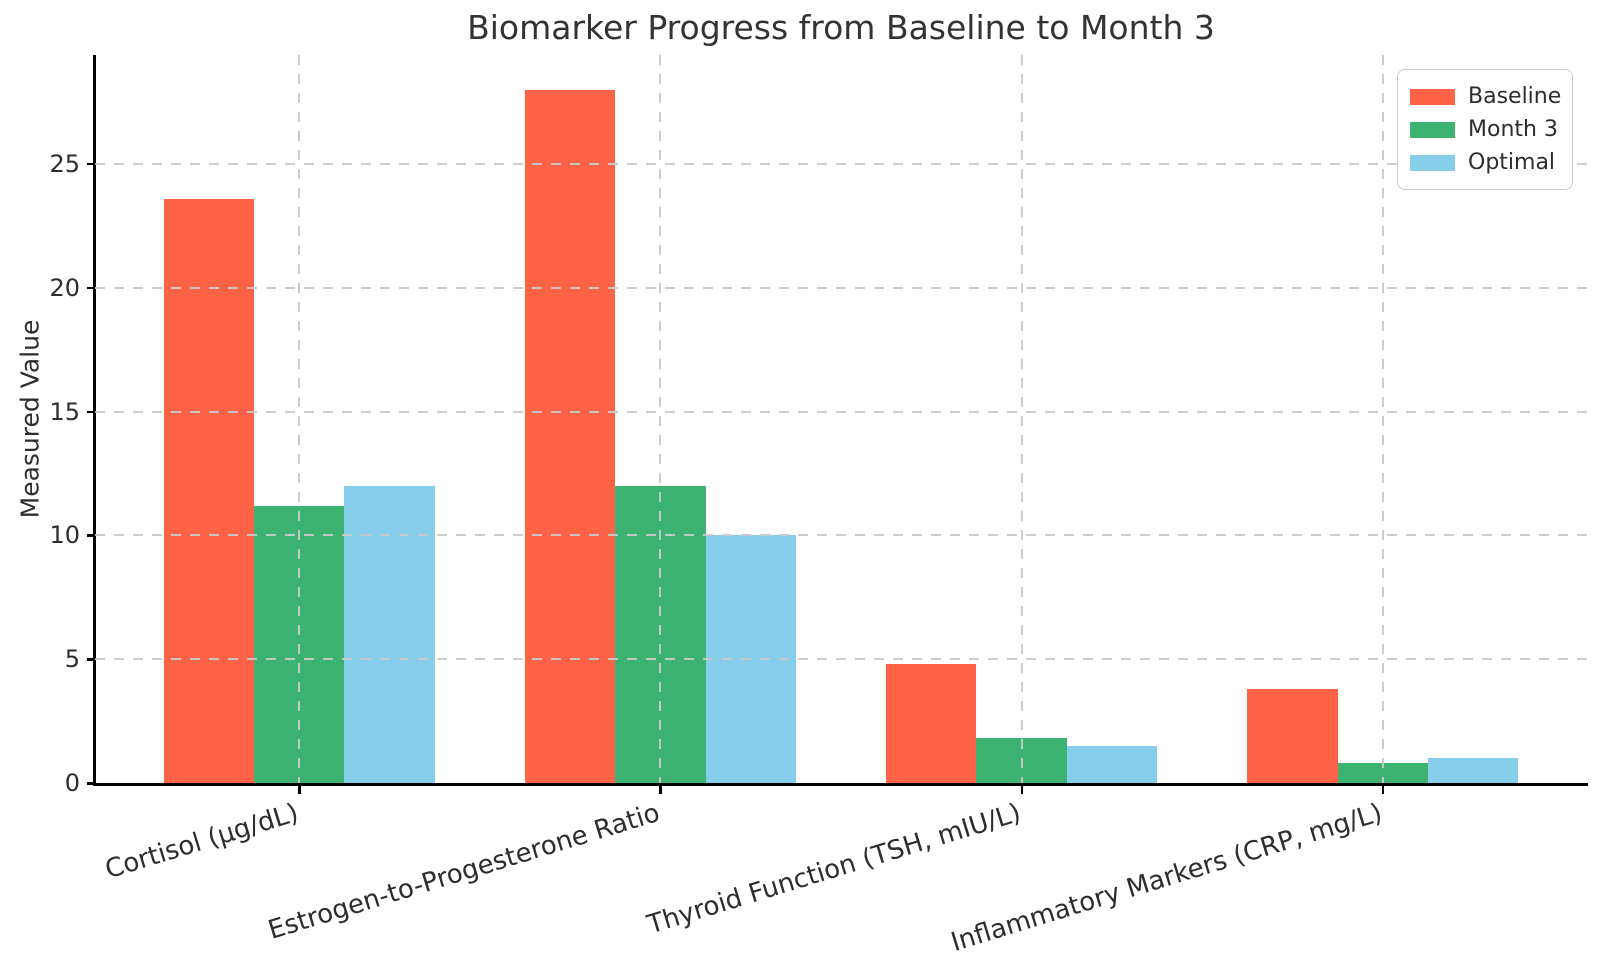 The width and height of the screenshot is (1600, 954). What do you see at coordinates (94, 420) in the screenshot?
I see `y-axis-spine` at bounding box center [94, 420].